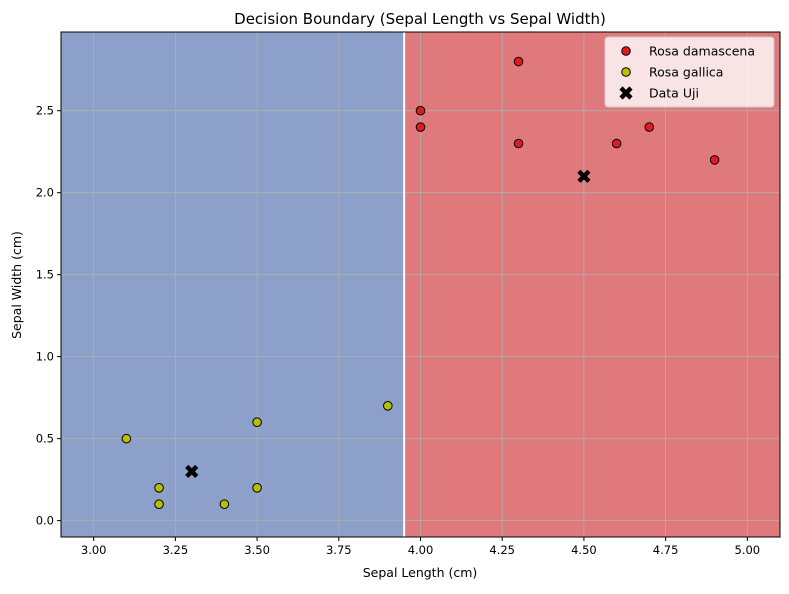  What do you see at coordinates (686, 72) in the screenshot?
I see `legend-label: Rosa gallica` at bounding box center [686, 72].